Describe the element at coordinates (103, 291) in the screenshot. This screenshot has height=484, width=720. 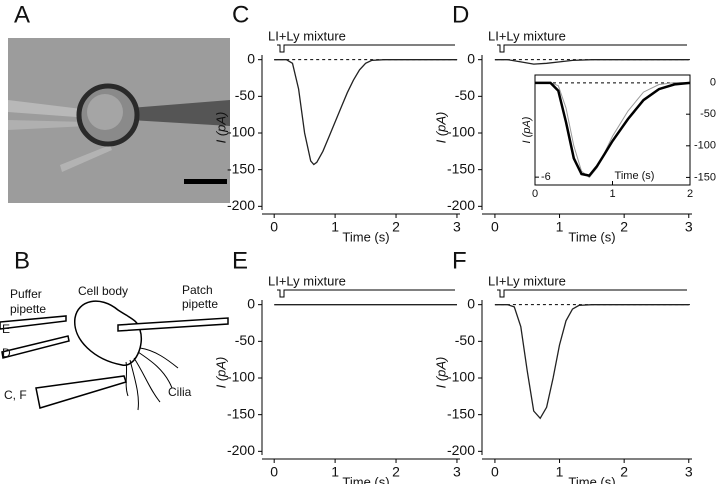
I see `diagram-label: Cell body` at that location.